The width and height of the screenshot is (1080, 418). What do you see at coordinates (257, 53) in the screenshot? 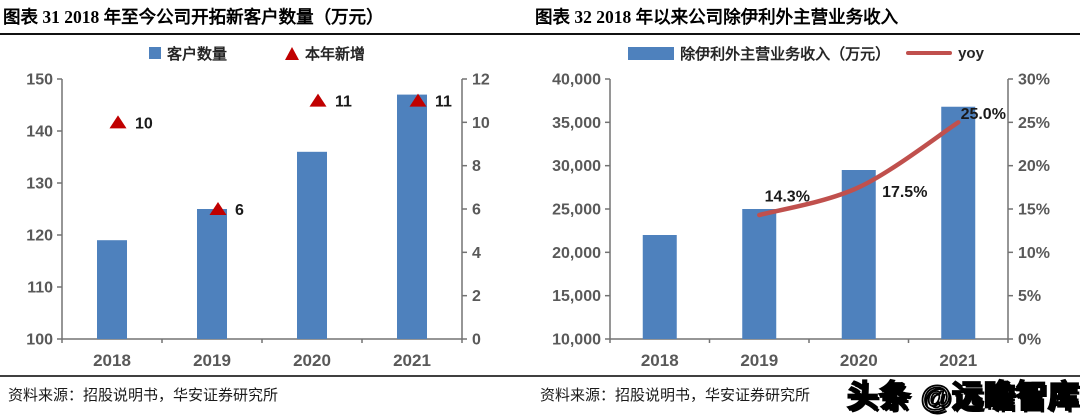
I see `figure-31-legend: 客户数量 本年新增` at bounding box center [257, 53].